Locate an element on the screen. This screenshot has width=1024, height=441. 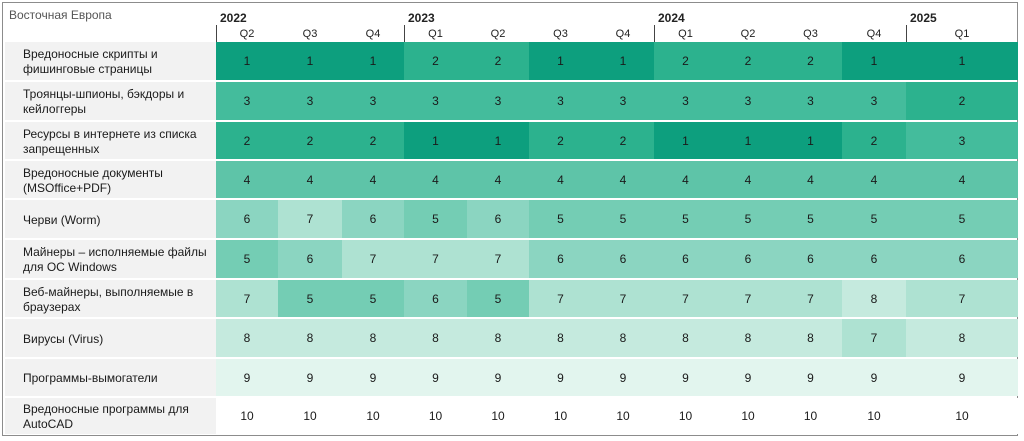
row-label: Вредоносные программы для AutoCAD is located at coordinates (106, 416).